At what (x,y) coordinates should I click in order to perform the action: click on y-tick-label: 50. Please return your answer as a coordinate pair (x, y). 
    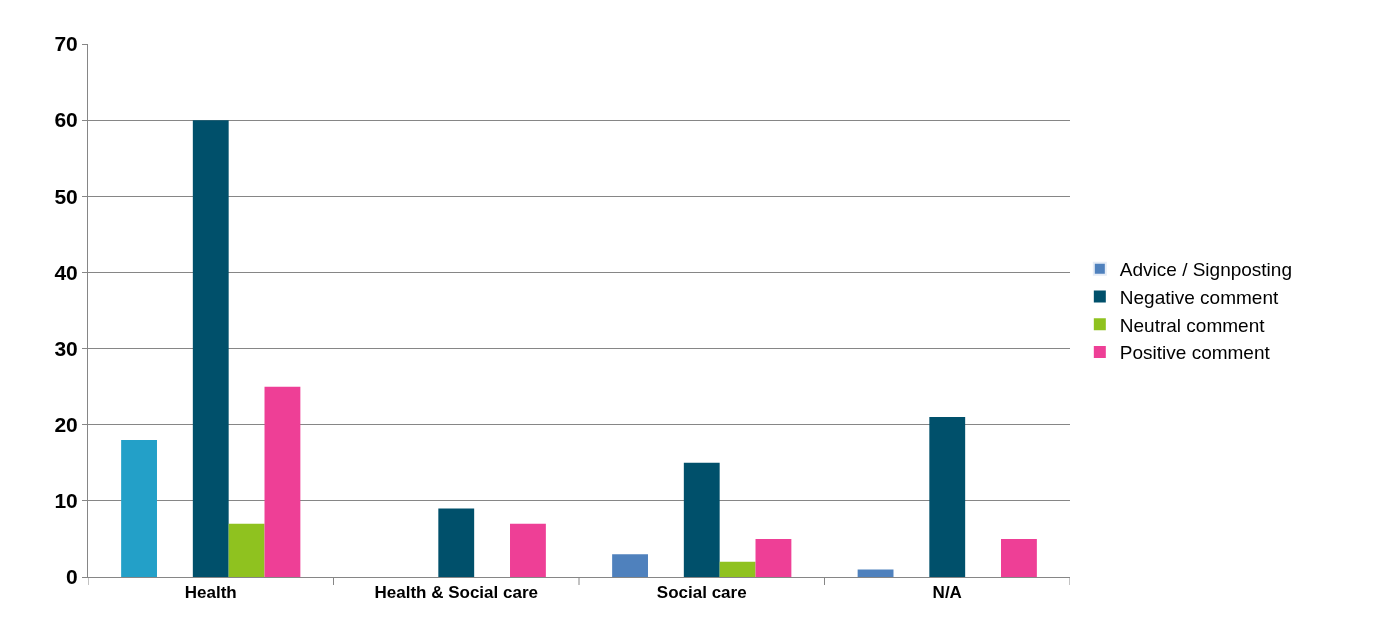
    Looking at the image, I should click on (66, 196).